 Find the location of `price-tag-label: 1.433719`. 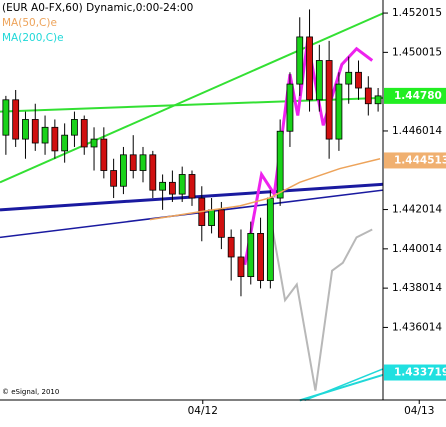

price-tag-label: 1.433719 is located at coordinates (420, 373).